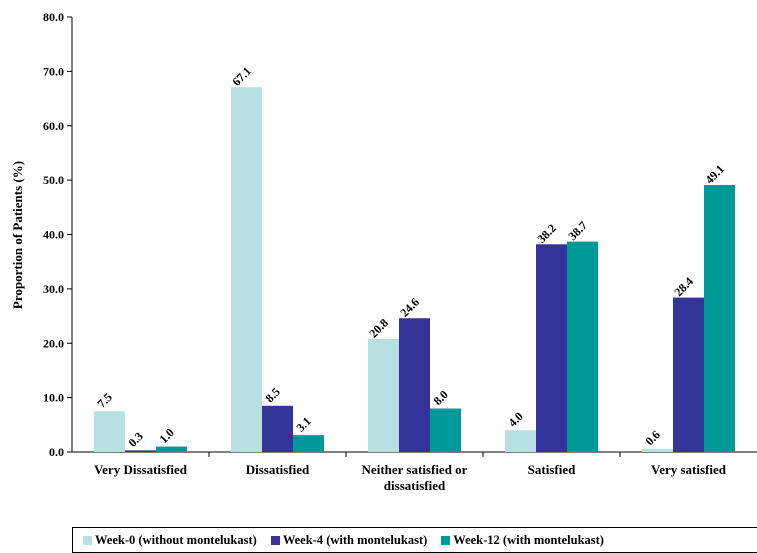 Image resolution: width=757 pixels, height=553 pixels. I want to click on data-label: 38.2, so click(546, 233).